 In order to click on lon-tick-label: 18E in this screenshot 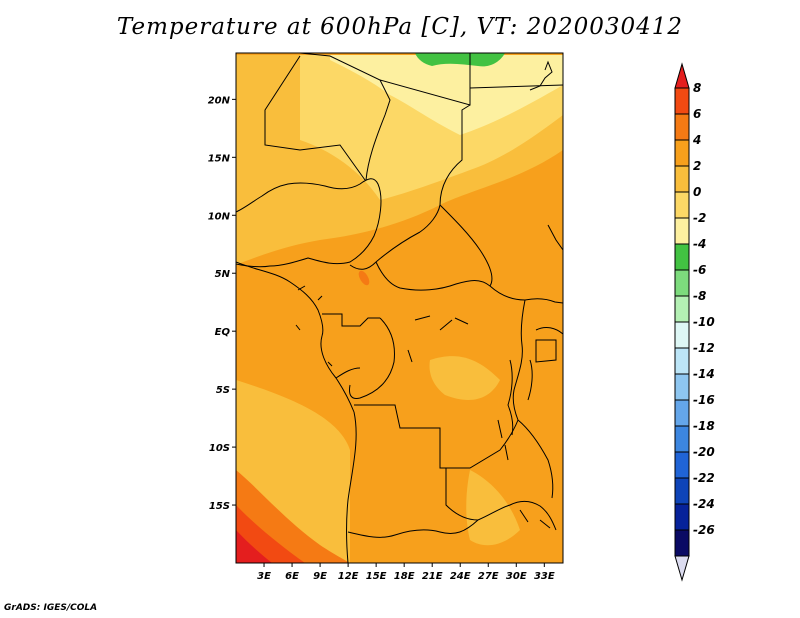, I will do `click(404, 576)`.